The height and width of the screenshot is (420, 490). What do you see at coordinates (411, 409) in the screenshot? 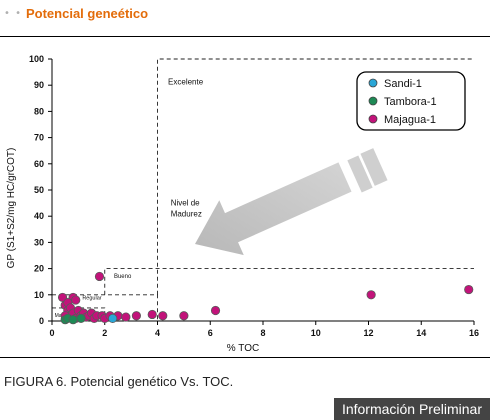
I see `preliminary-badge: Información Preliminar` at bounding box center [411, 409].